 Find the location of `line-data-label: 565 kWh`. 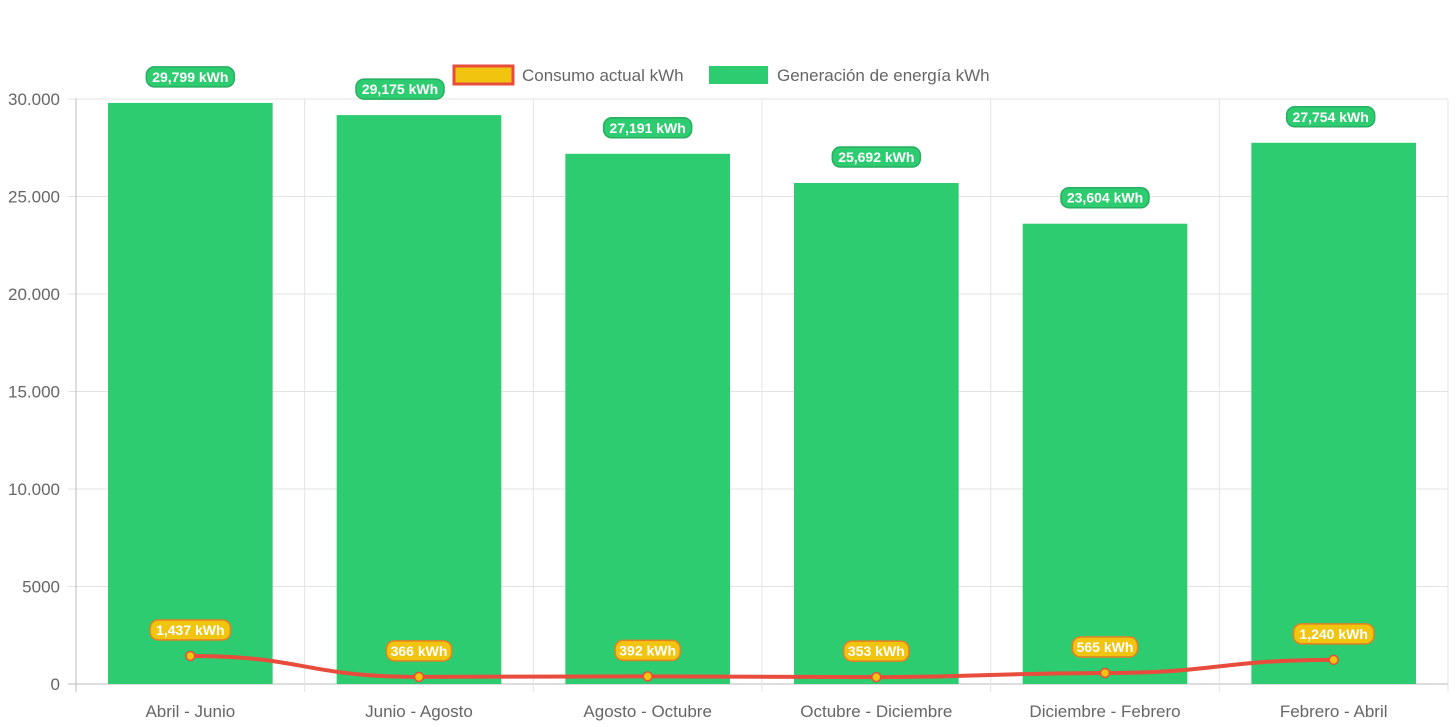

line-data-label: 565 kWh is located at coordinates (1105, 647).